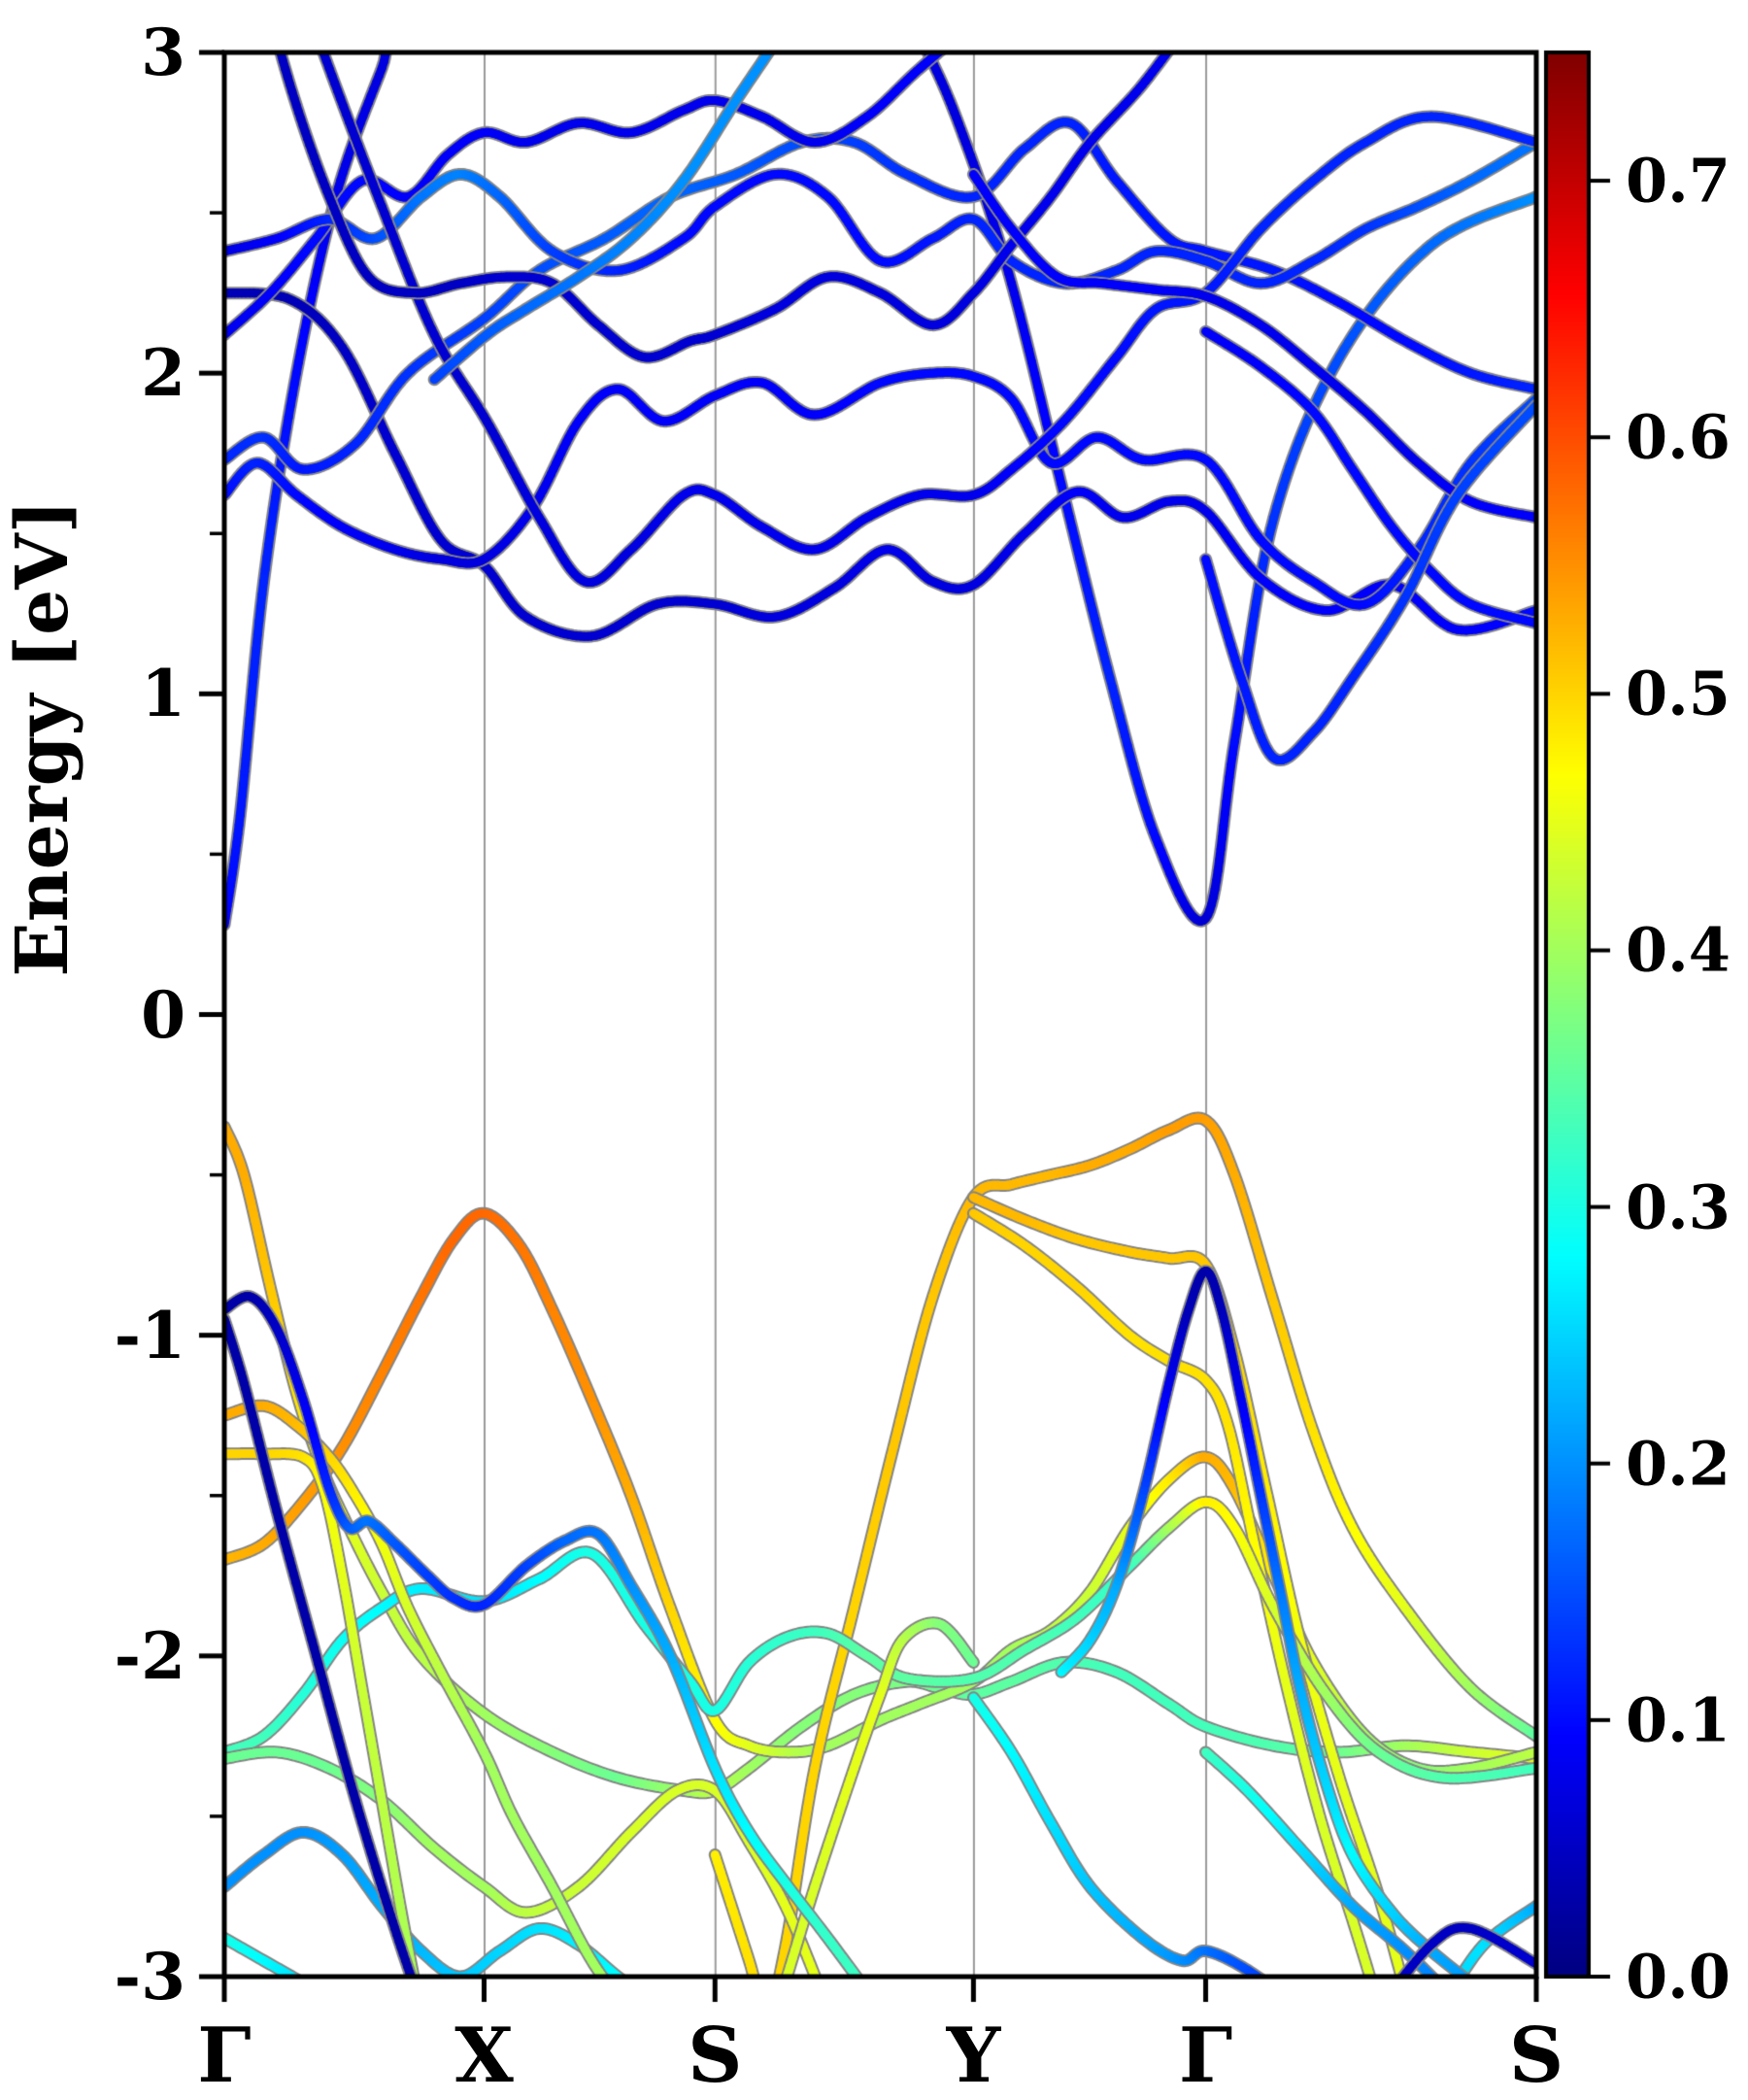 Image resolution: width=1748 pixels, height=2100 pixels. I want to click on y-tick-label: 2, so click(163, 373).